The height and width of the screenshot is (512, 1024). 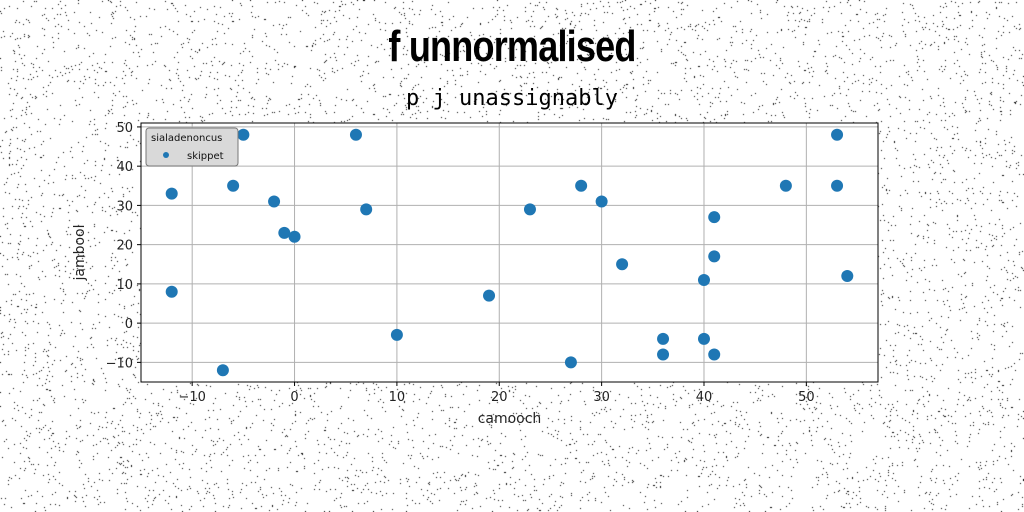 What do you see at coordinates (186, 138) in the screenshot?
I see `legend-title: sialadenoncus` at bounding box center [186, 138].